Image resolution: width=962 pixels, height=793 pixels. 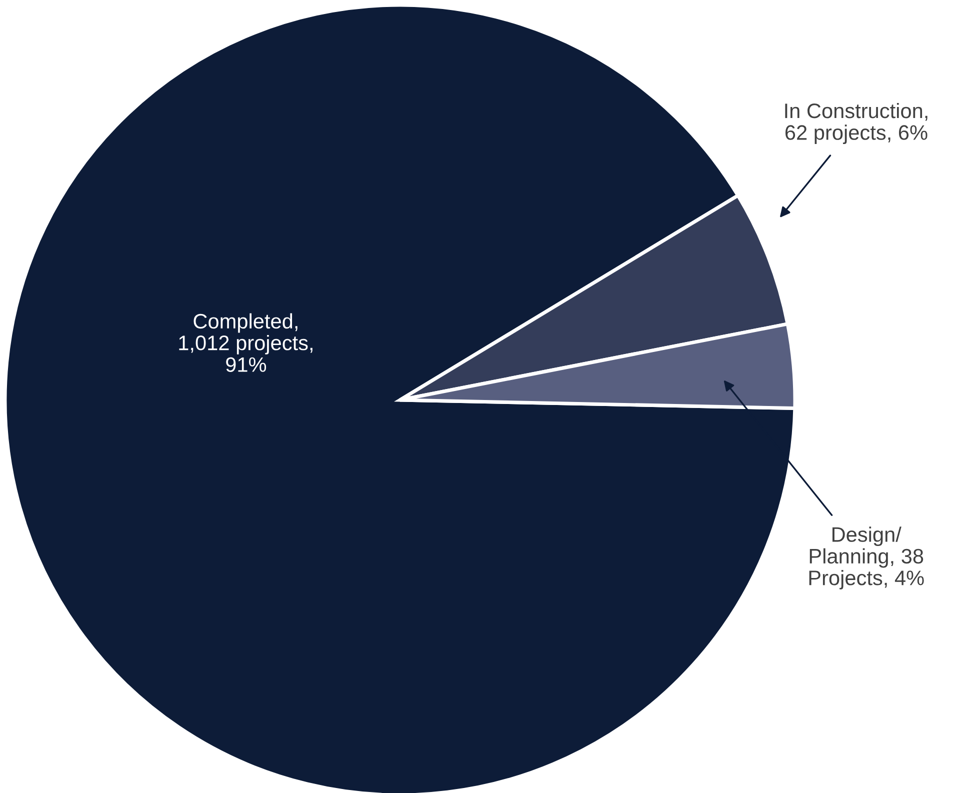 What do you see at coordinates (245, 342) in the screenshot?
I see `slice-label: Completed, 1,012 projects, 91%` at bounding box center [245, 342].